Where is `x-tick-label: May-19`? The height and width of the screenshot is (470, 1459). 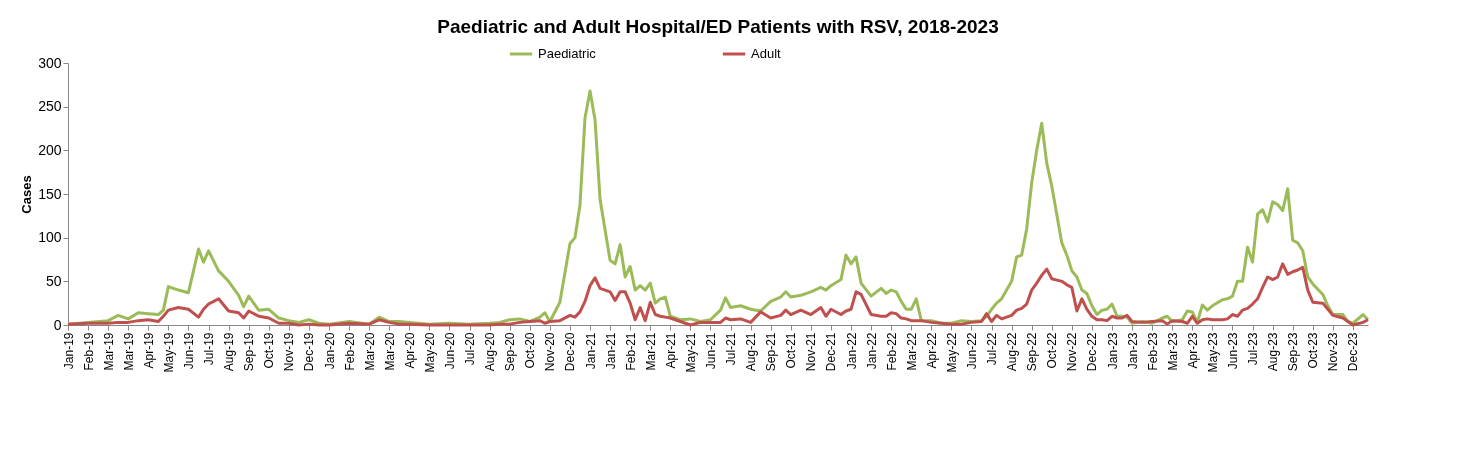 x-tick-label: May-19 is located at coordinates (168, 352).